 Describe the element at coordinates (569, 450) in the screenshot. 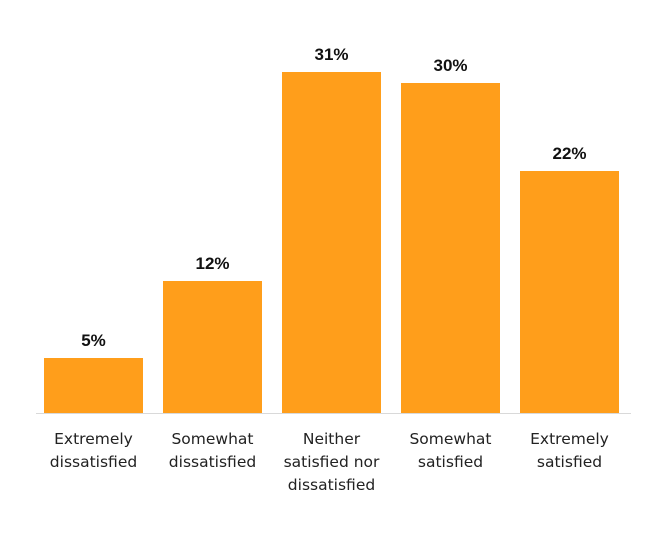

I see `category-label-5: Extremely satisfied` at that location.